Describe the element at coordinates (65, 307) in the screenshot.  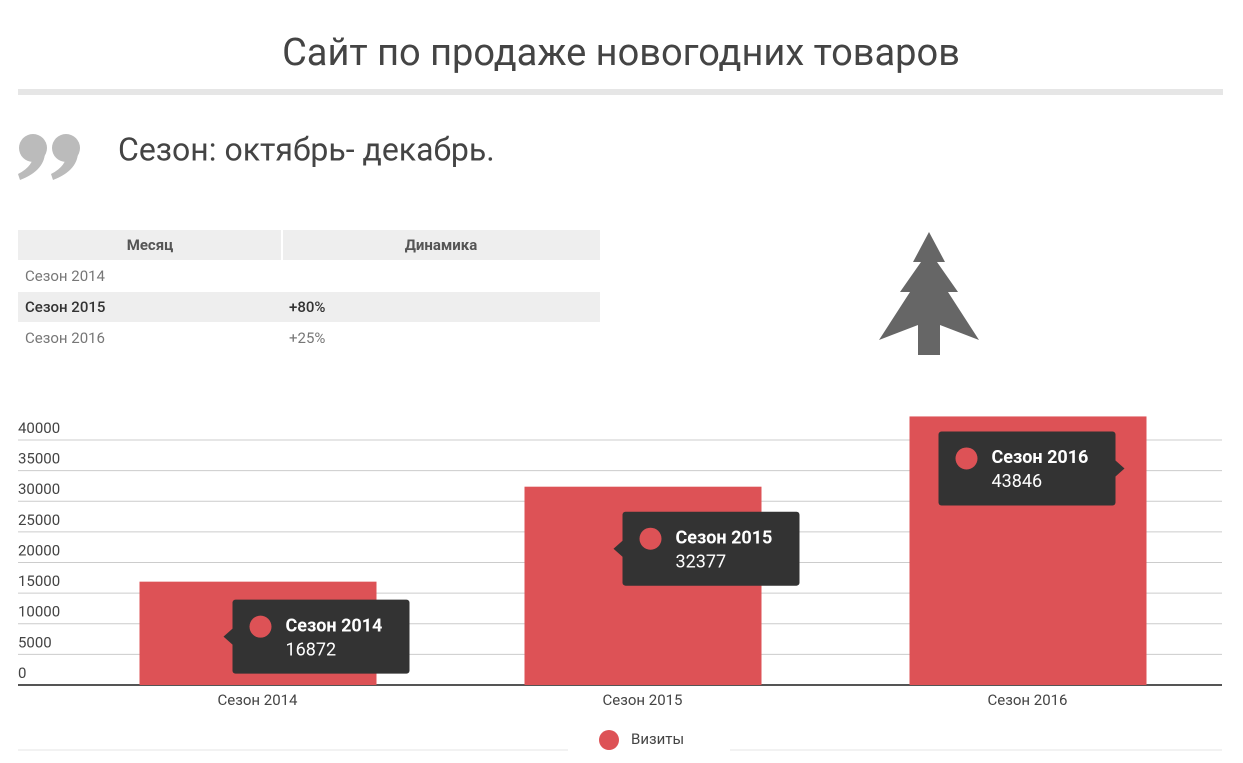
I see `table-cell: Сезон 2015` at that location.